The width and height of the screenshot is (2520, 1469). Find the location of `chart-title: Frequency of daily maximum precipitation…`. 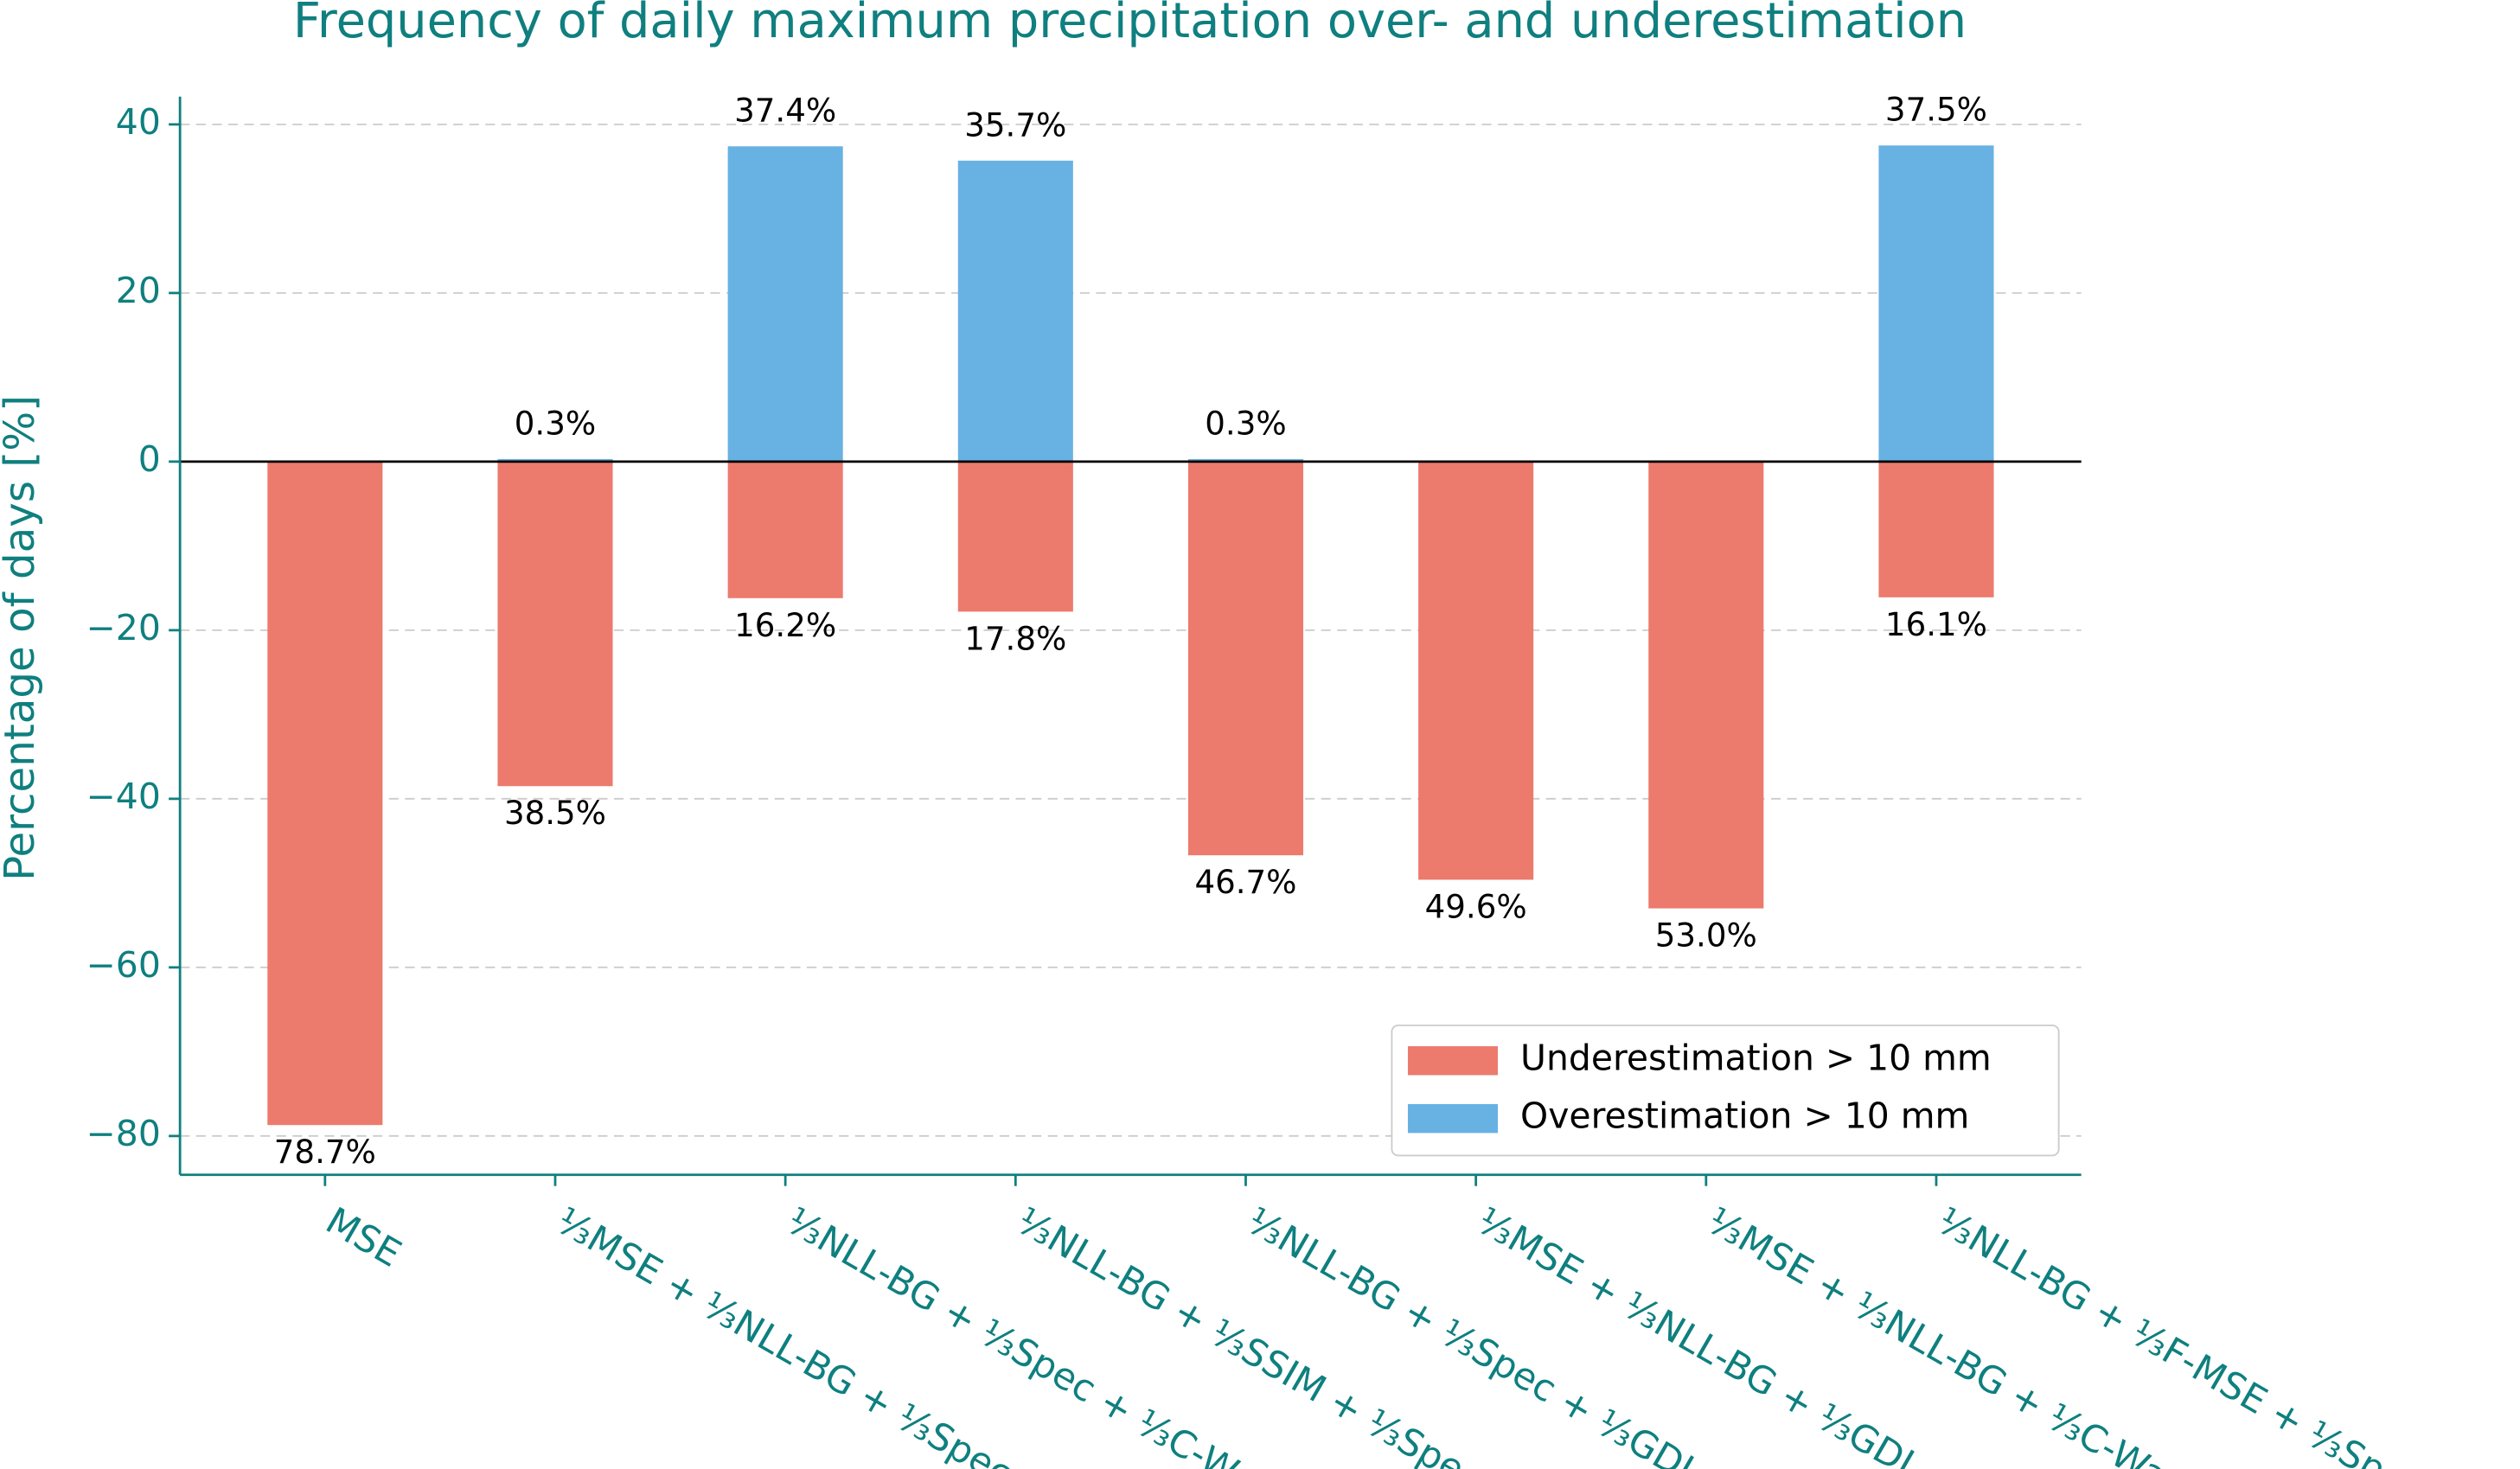

chart-title: Frequency of daily maximum precipitation… is located at coordinates (1130, 24).